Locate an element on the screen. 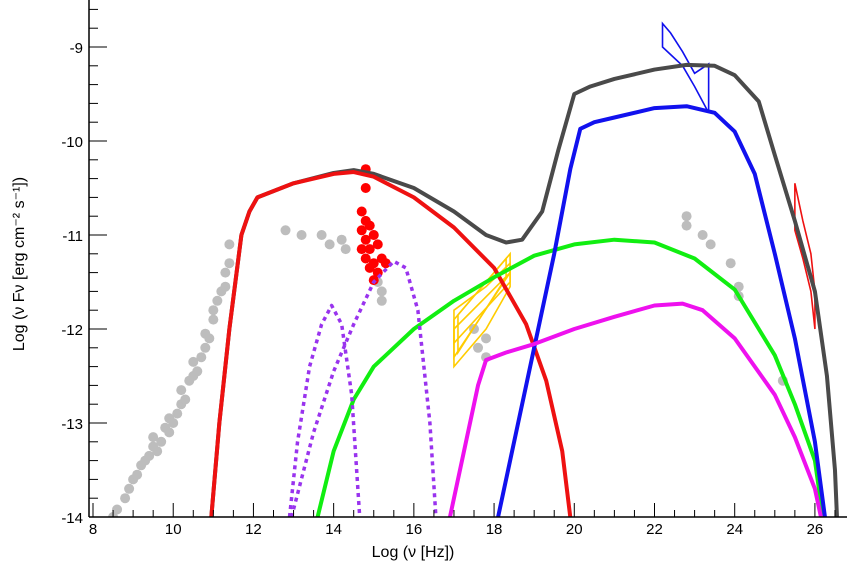 The image size is (847, 572). y-tick-label: -13 is located at coordinates (72, 424).